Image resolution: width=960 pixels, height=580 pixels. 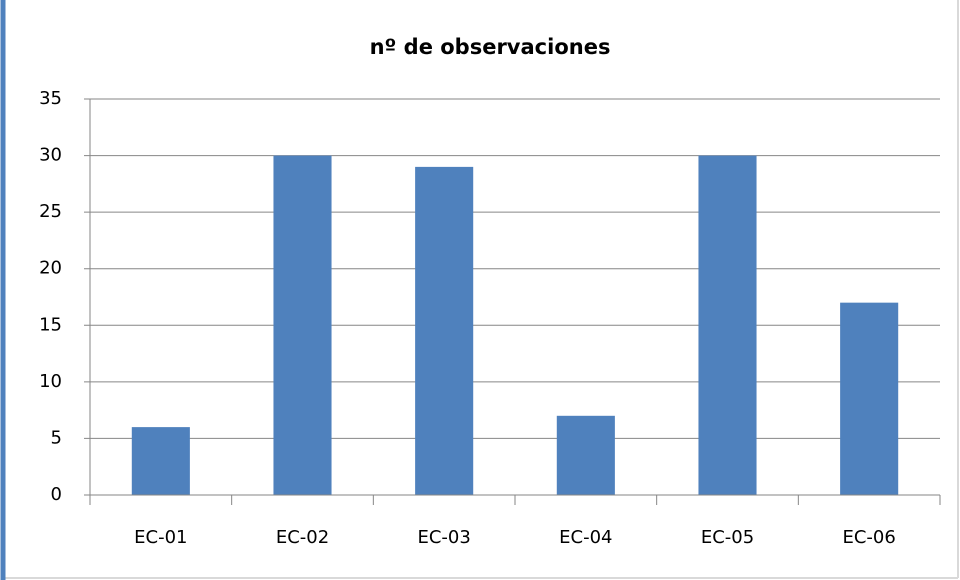 I want to click on x-tick-label: EC-04, so click(x=585, y=537).